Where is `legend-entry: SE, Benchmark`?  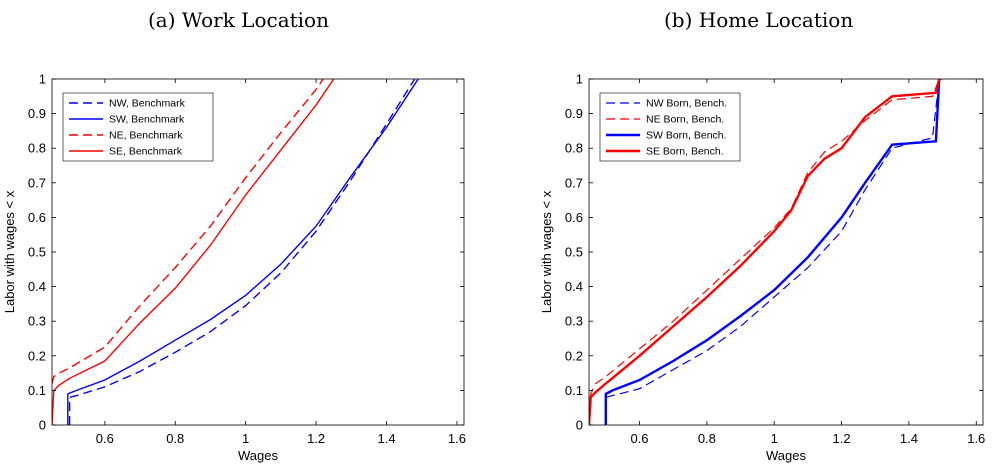
legend-entry: SE, Benchmark is located at coordinates (146, 152).